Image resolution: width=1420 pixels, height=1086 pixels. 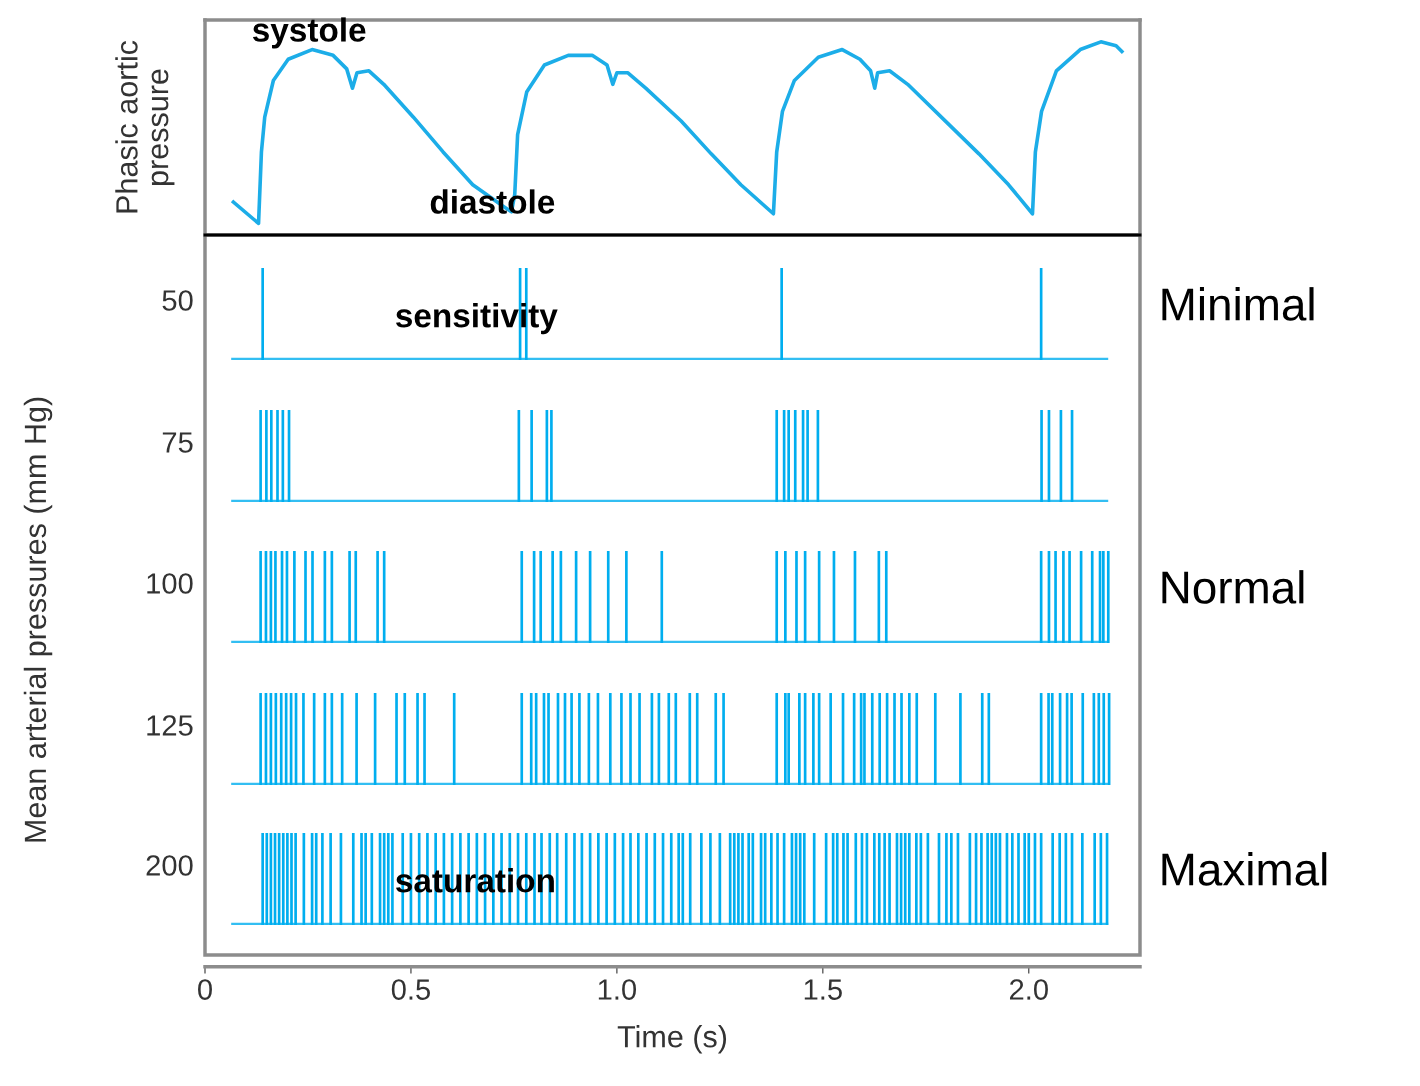 What do you see at coordinates (1233, 587) in the screenshot?
I see `text: Normal` at bounding box center [1233, 587].